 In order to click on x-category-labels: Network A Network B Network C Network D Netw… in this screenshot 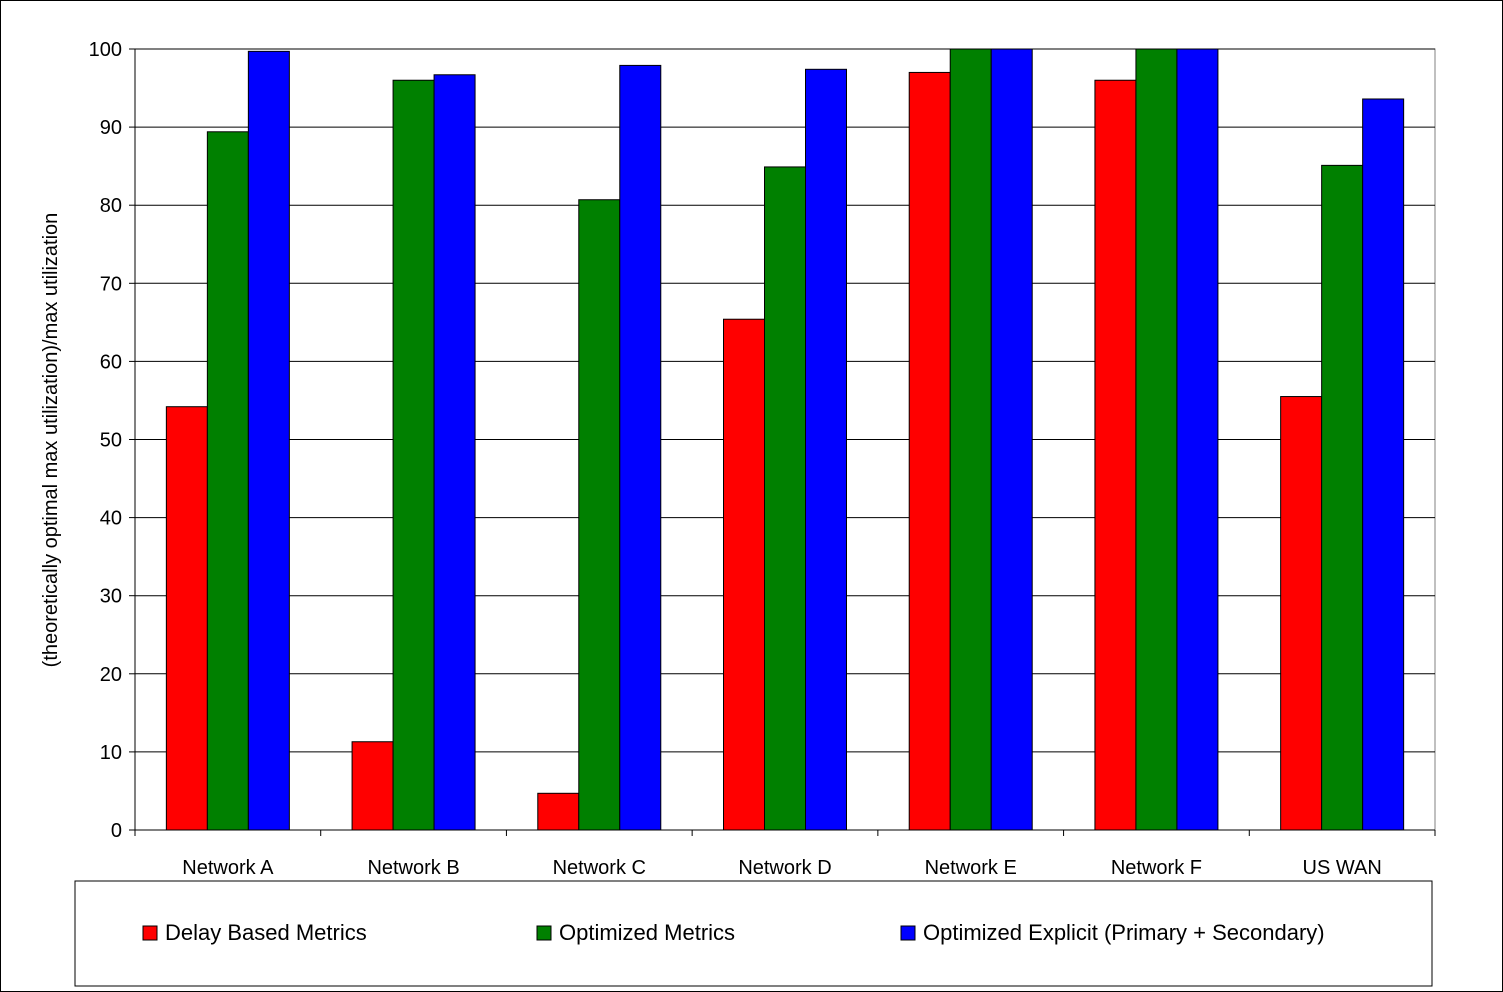, I will do `click(781, 868)`.